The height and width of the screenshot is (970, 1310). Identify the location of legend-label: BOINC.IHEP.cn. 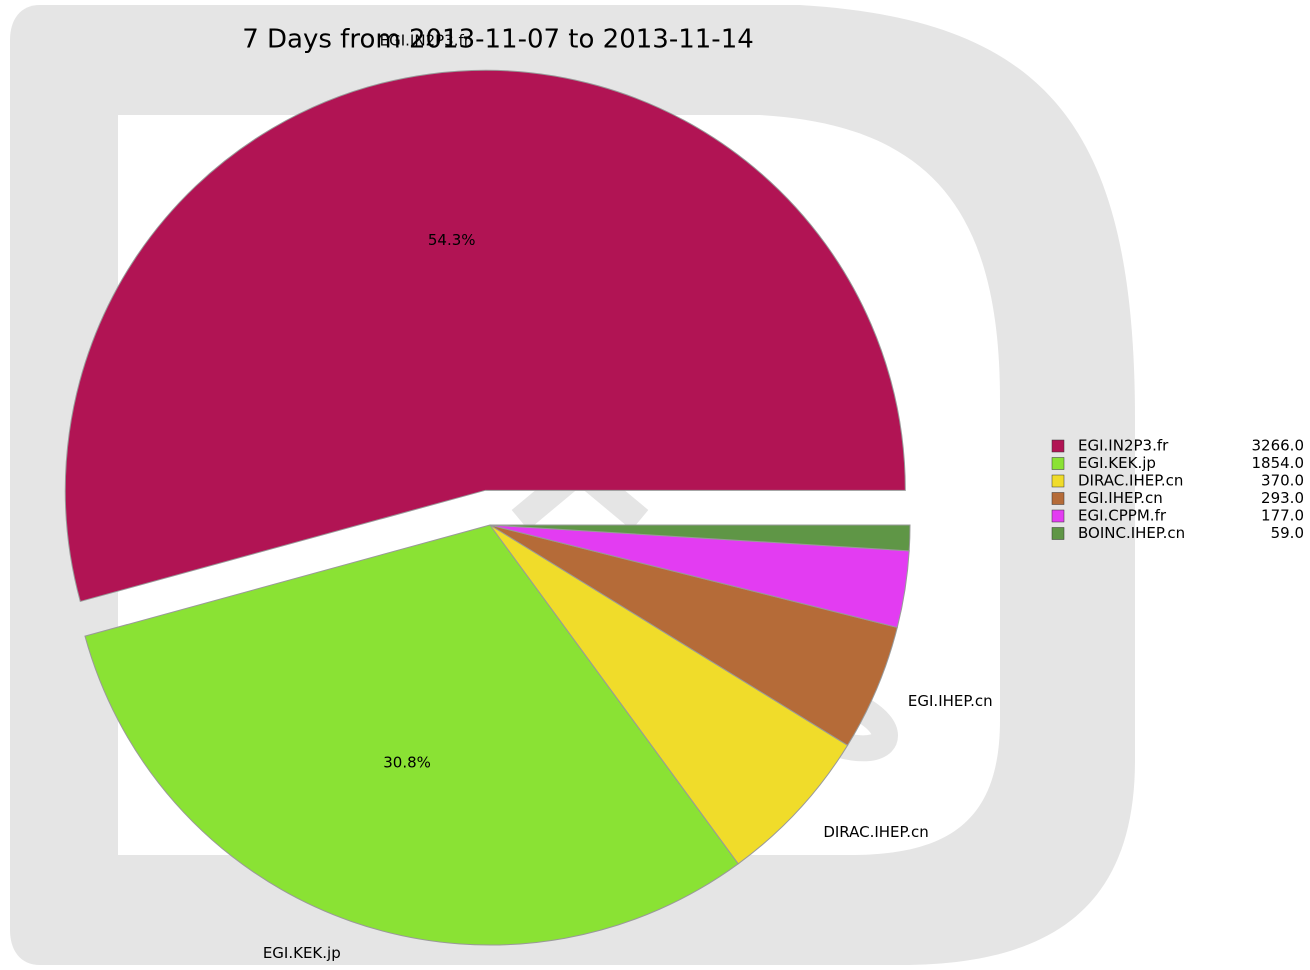
(1131, 533).